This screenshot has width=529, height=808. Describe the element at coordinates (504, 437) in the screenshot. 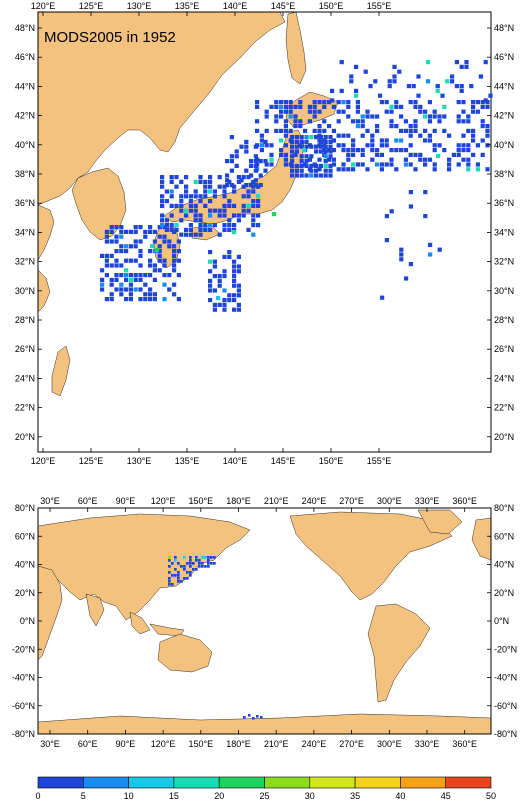

I see `lat-label-right: 20°N` at that location.